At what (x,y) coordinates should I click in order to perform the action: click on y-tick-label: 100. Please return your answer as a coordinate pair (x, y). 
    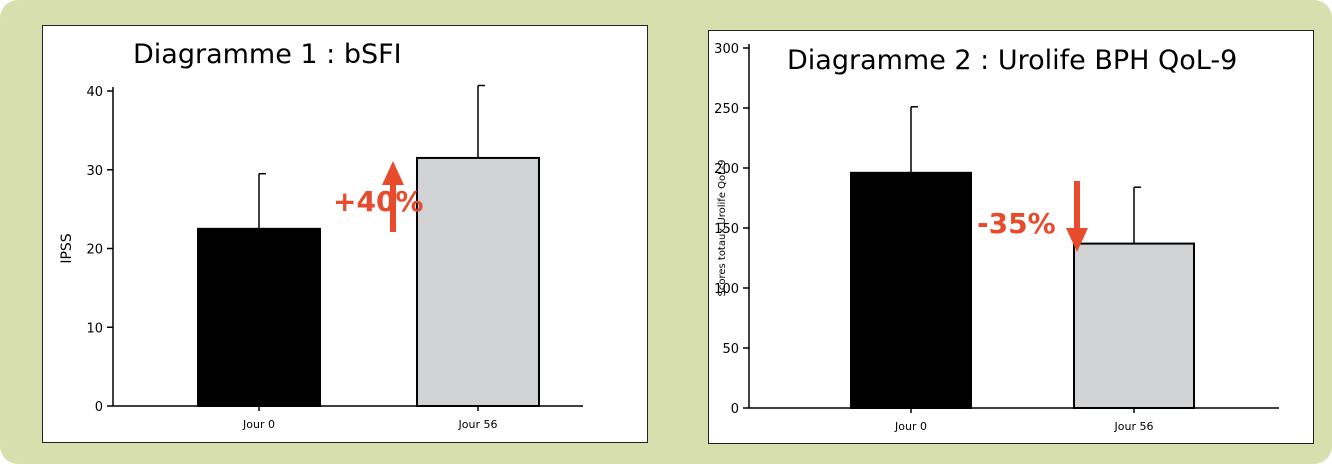
    Looking at the image, I should click on (726, 289).